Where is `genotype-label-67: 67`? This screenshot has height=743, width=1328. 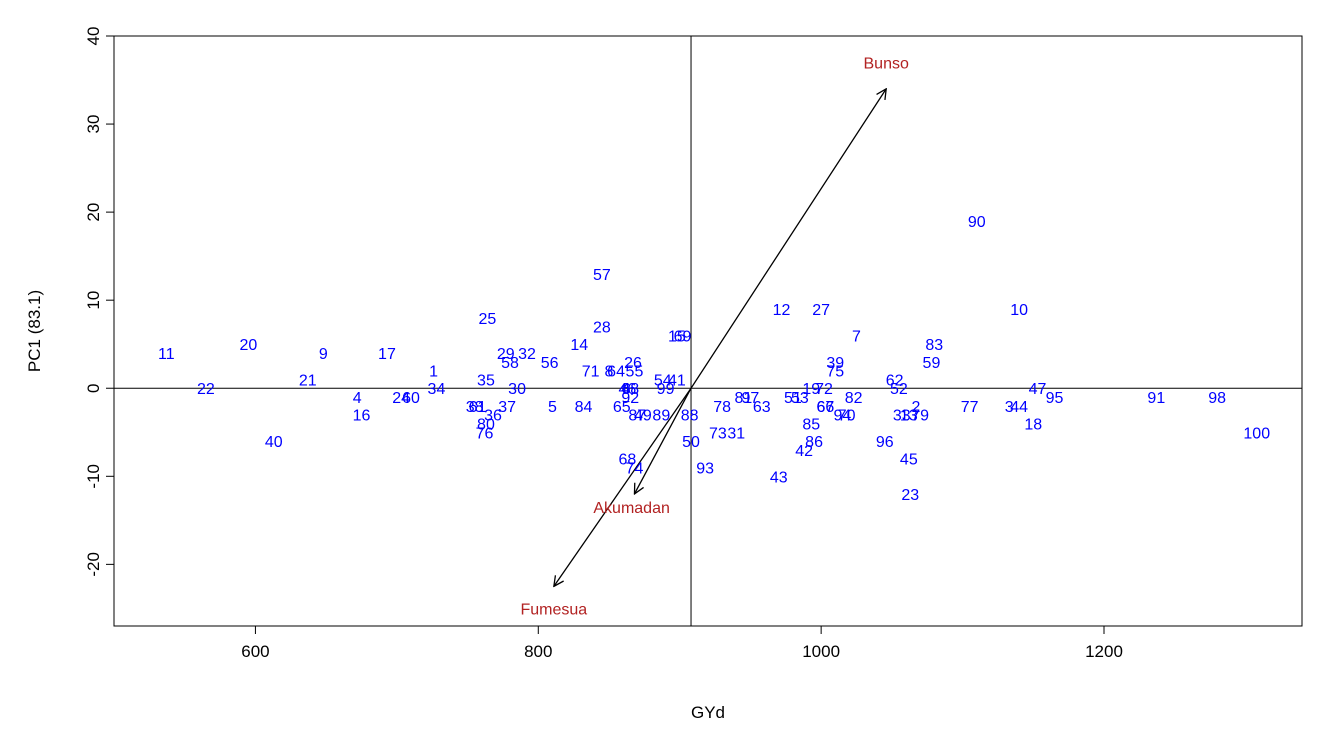
genotype-label-67: 67 is located at coordinates (825, 407).